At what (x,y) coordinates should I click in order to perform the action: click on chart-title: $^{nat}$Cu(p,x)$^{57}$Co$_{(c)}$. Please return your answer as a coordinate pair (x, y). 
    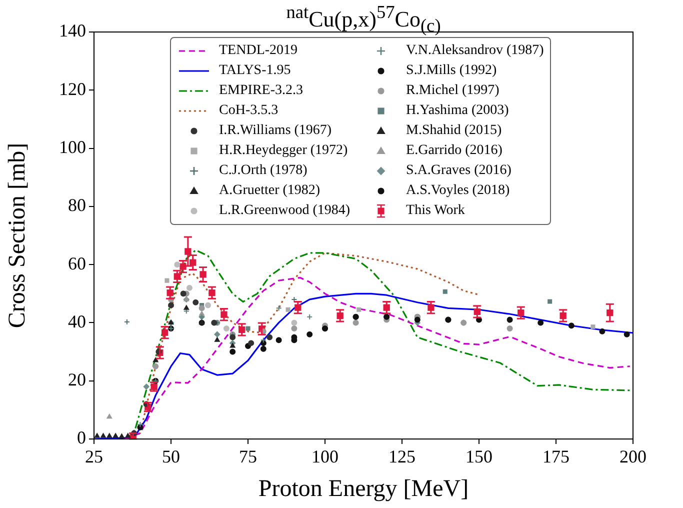
    Looking at the image, I should click on (363, 19).